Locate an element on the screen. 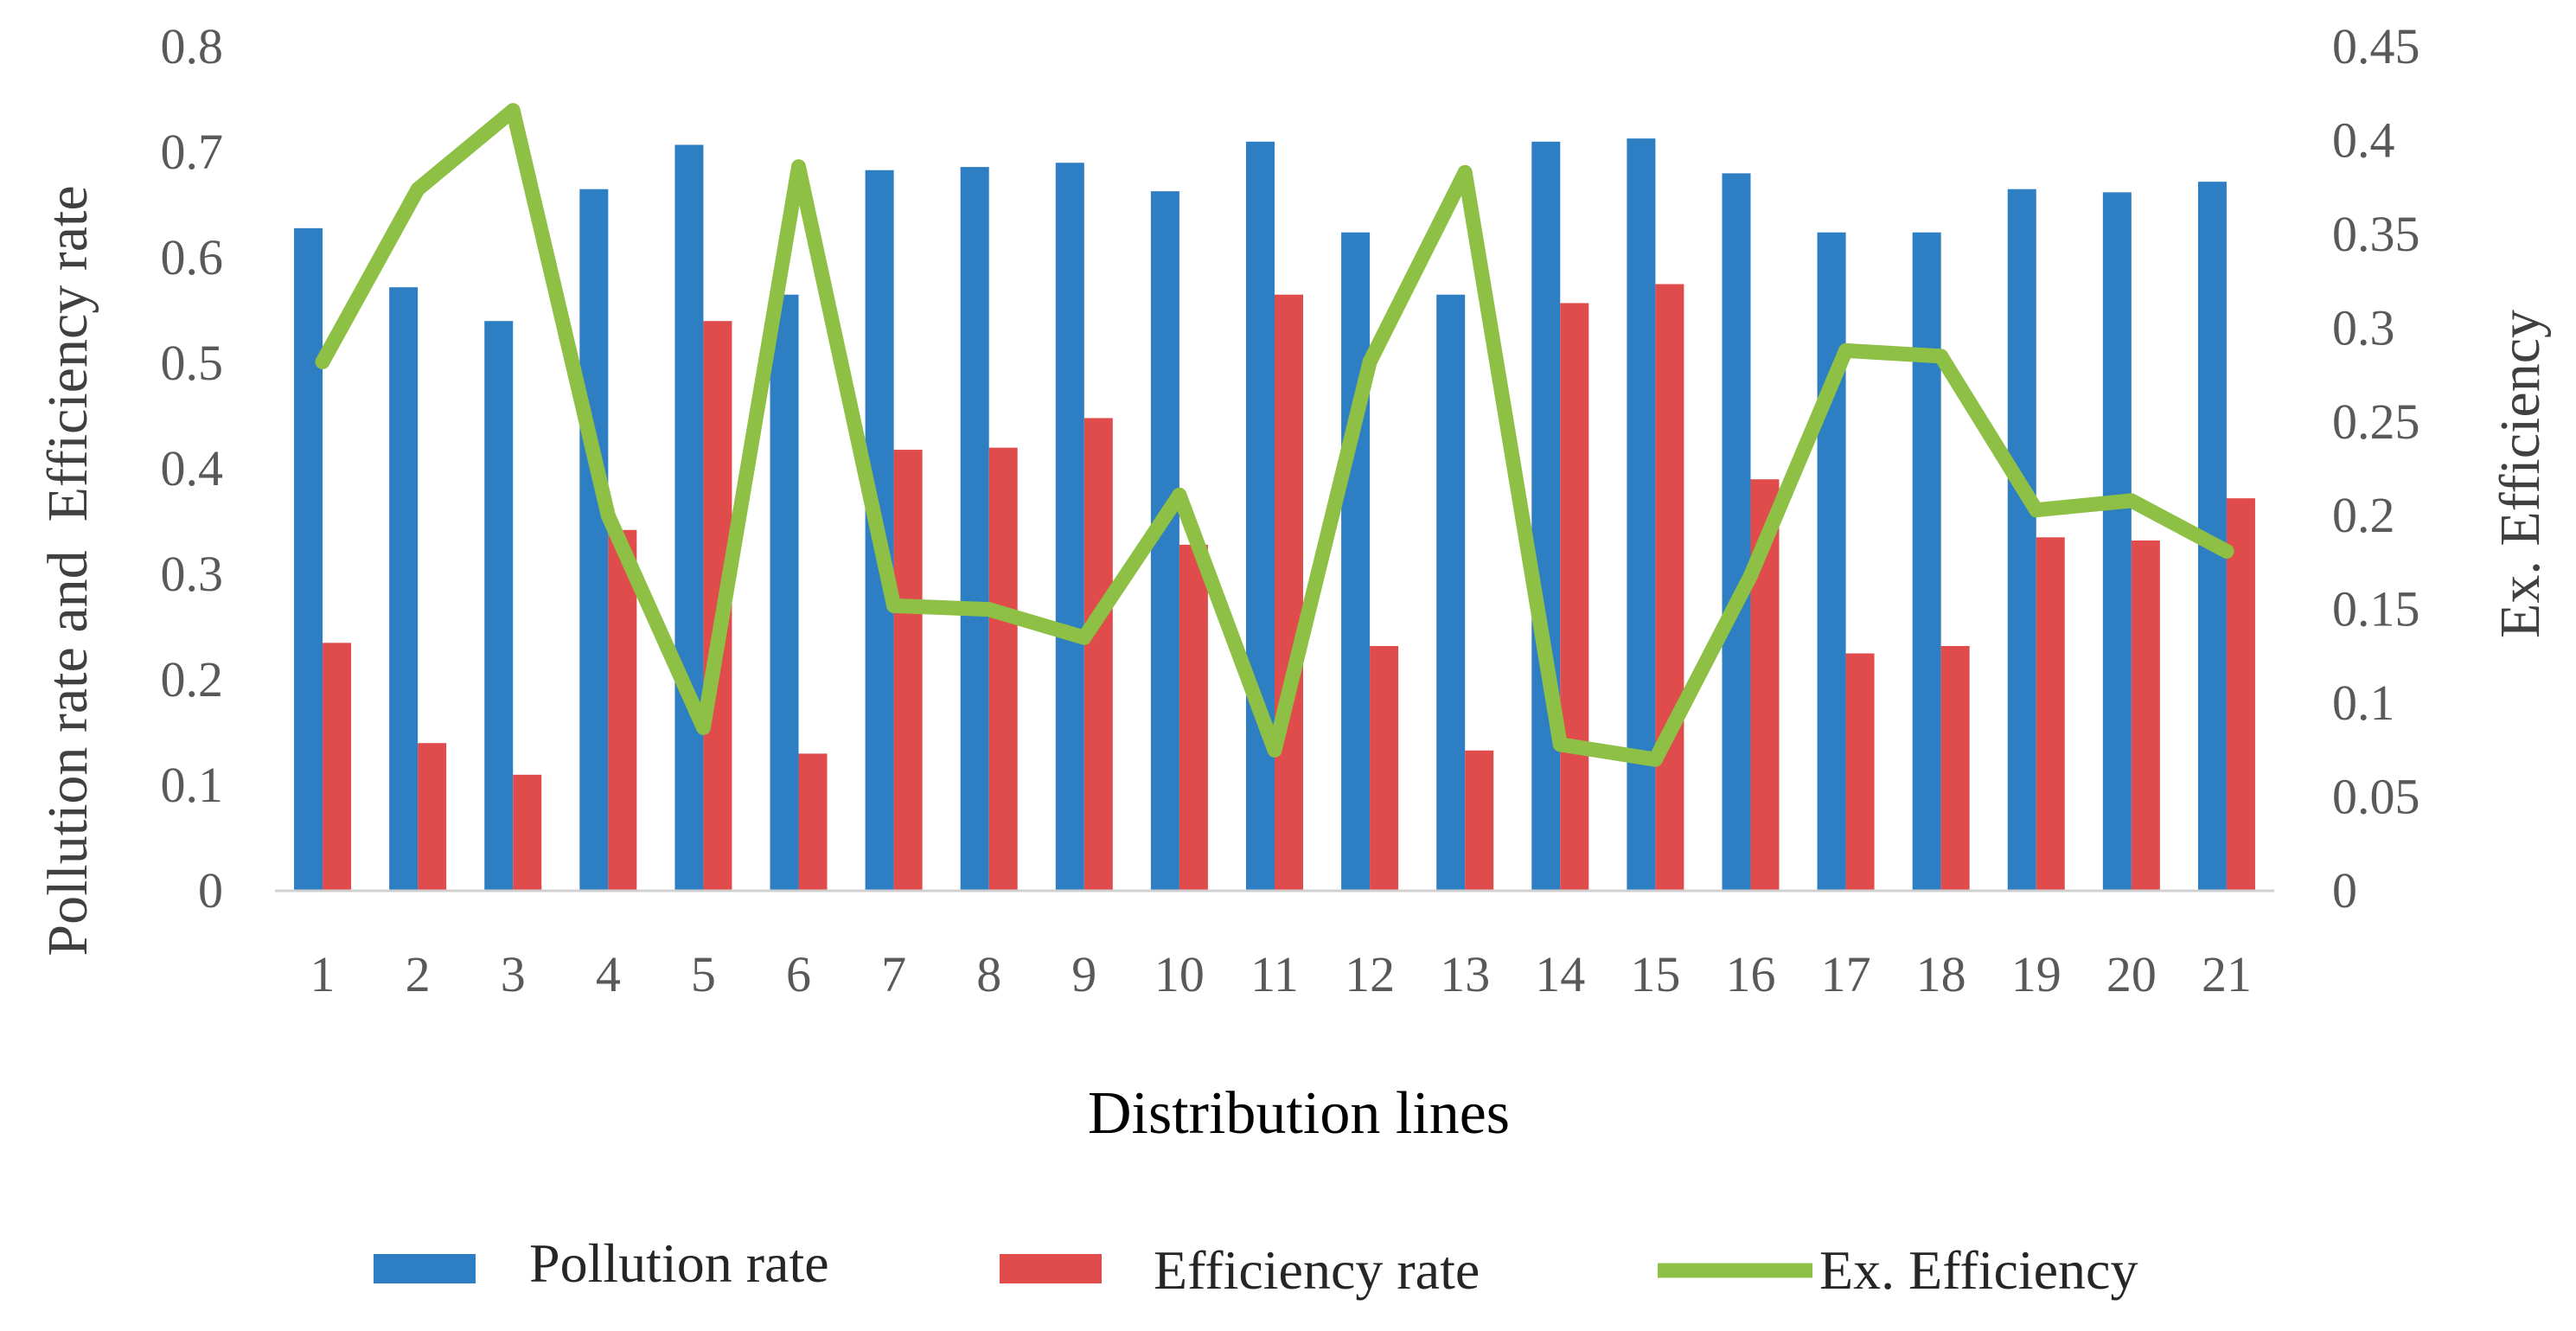 The image size is (2576, 1331). x-tick-label: 8 is located at coordinates (988, 974).